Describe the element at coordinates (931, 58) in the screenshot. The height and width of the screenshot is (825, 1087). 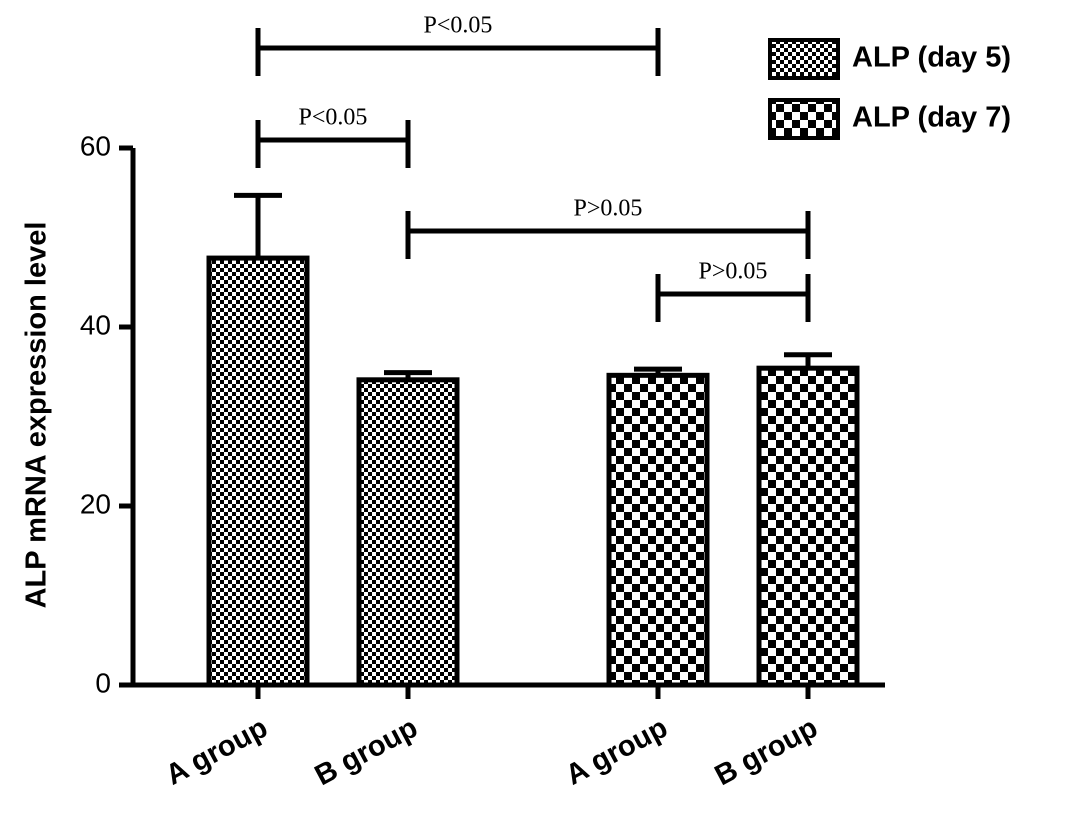
I see `legend-label: ALP (day 5)` at that location.